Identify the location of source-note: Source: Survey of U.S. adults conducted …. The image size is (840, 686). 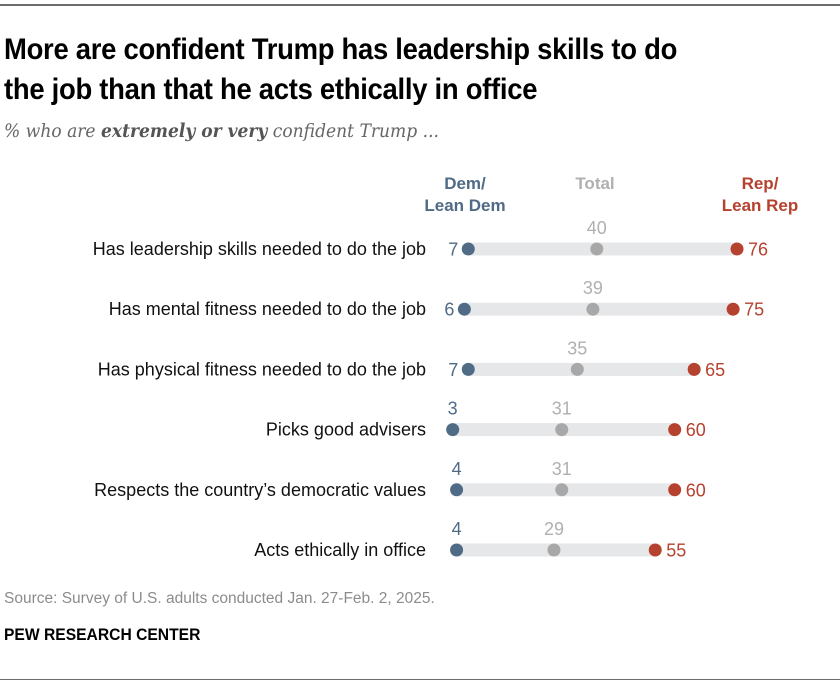
(219, 598).